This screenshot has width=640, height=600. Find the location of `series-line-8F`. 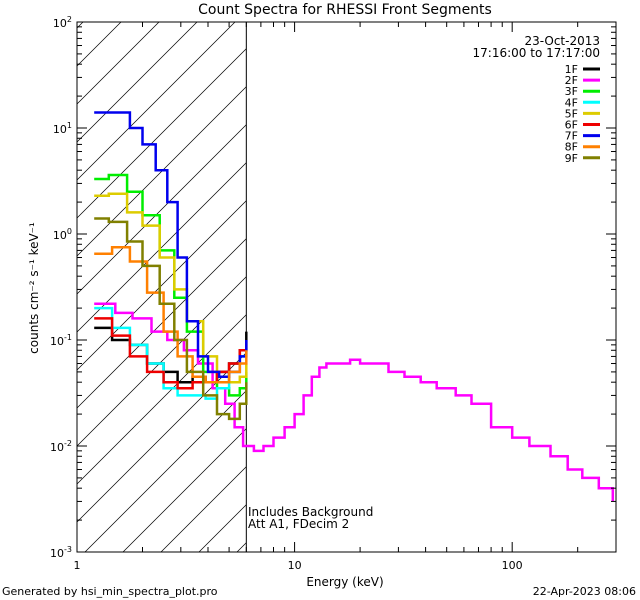

series-line-8F is located at coordinates (171, 314).